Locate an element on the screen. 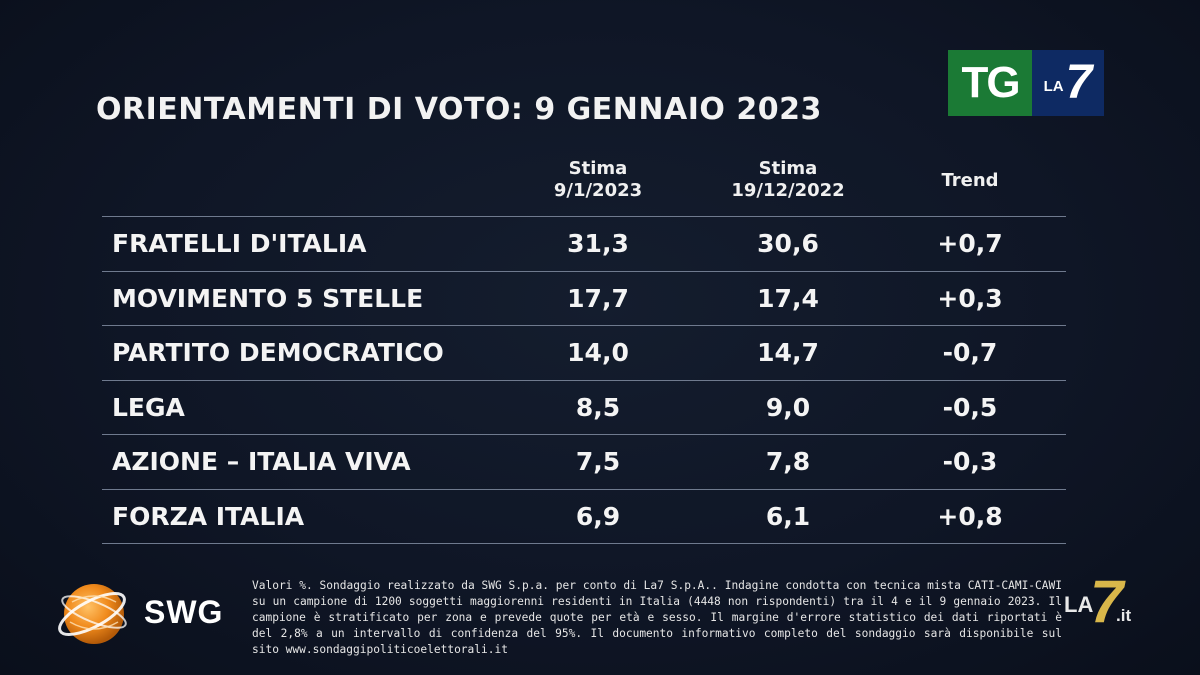 This screenshot has height=675, width=1200. header-previous-date: 19/12/2022 is located at coordinates (788, 190).